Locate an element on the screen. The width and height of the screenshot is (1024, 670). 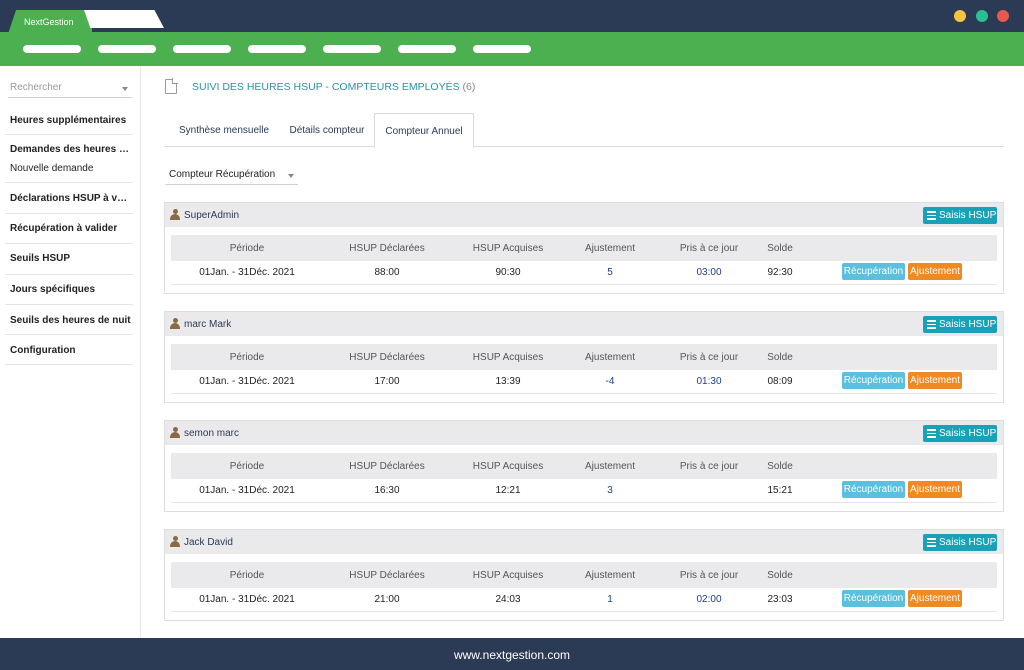
sidebar-item-label: Seuils HSUP is located at coordinates (40, 258).